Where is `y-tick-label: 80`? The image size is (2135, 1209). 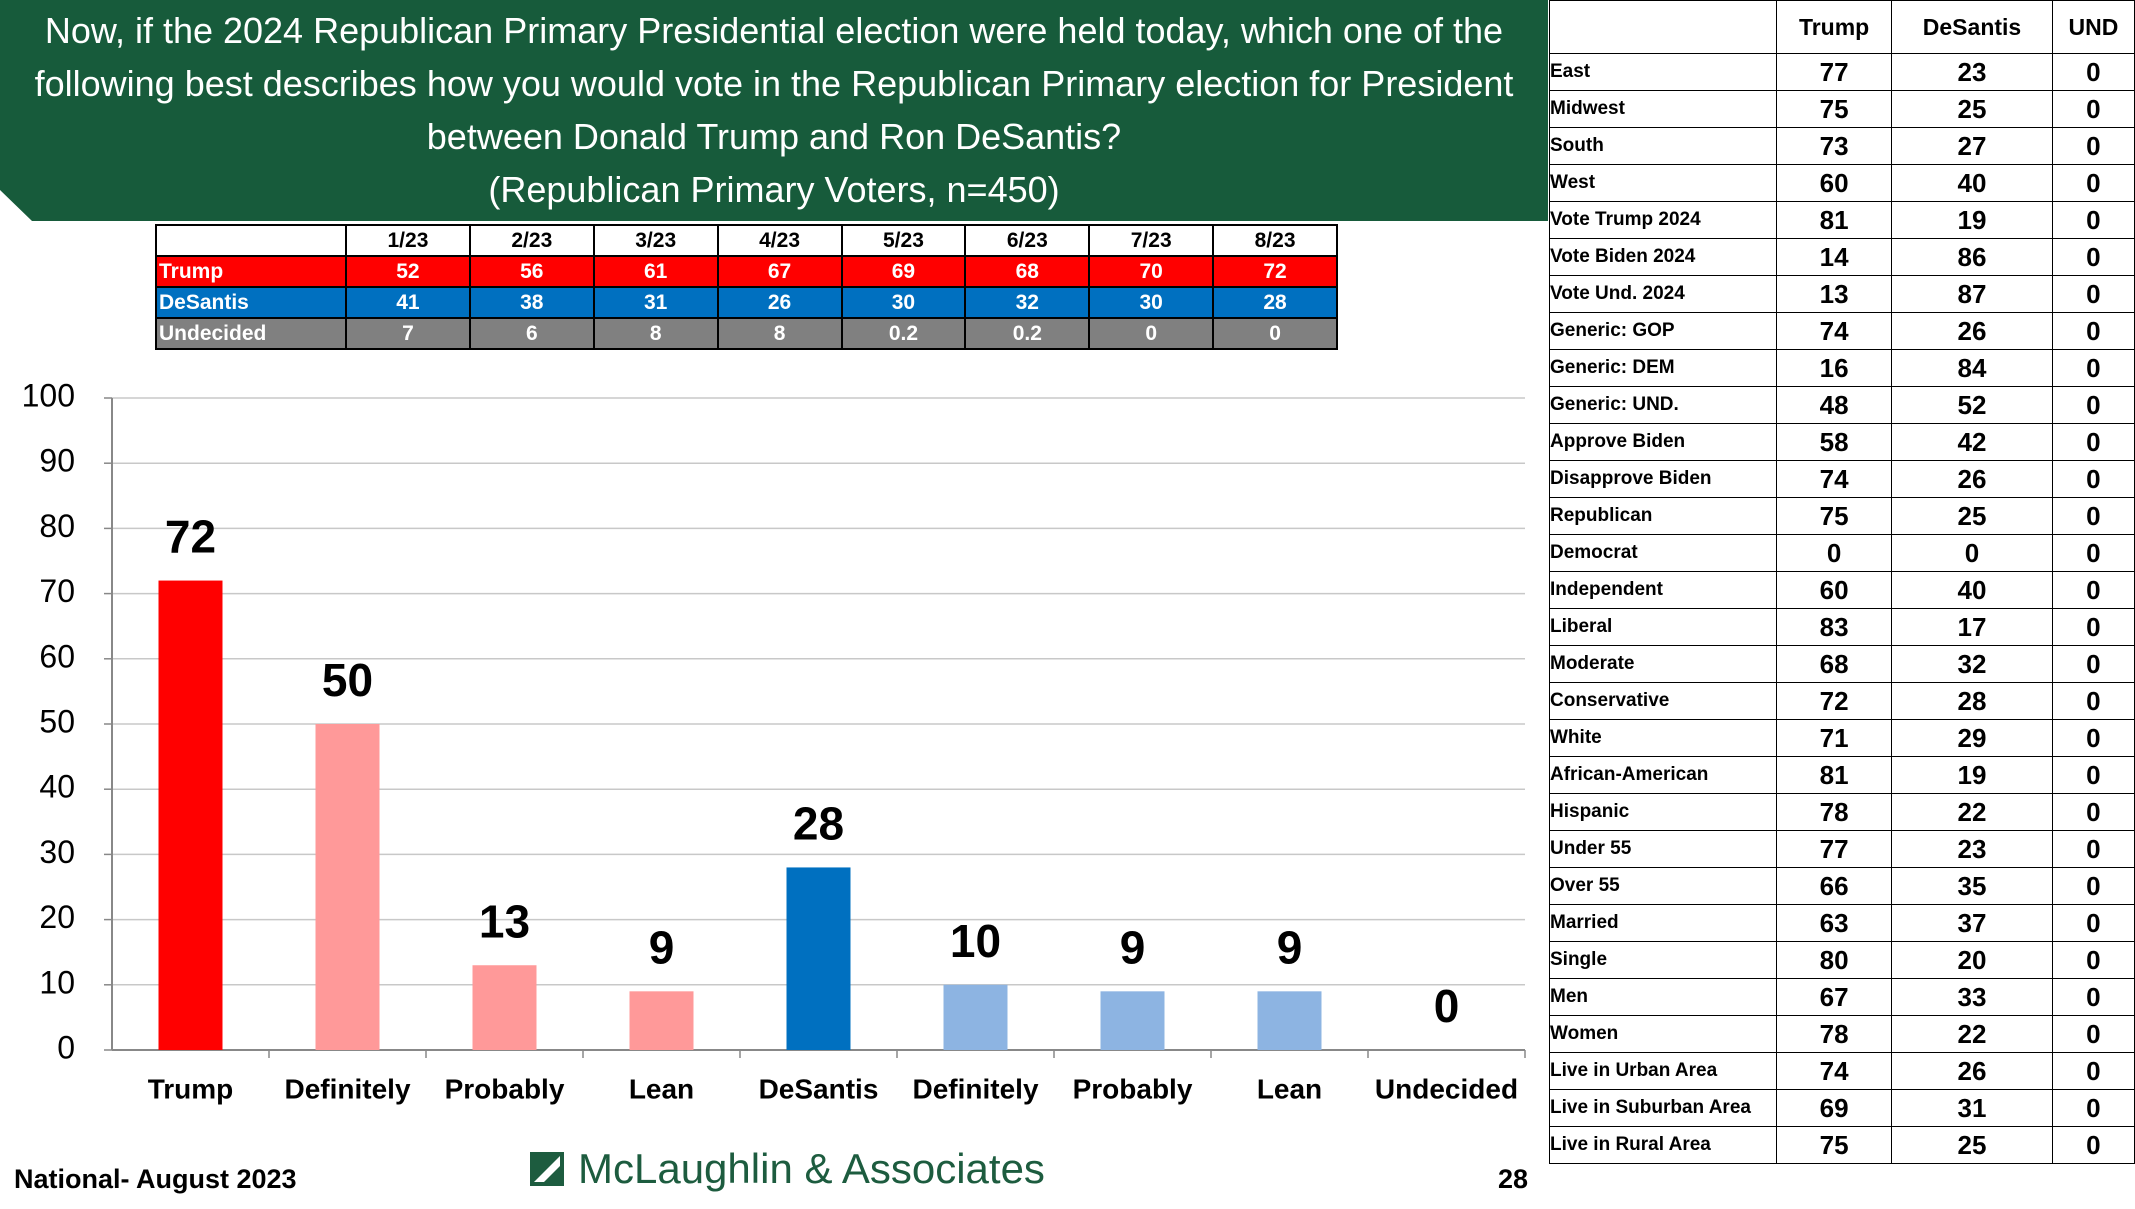
y-tick-label: 80 is located at coordinates (57, 526).